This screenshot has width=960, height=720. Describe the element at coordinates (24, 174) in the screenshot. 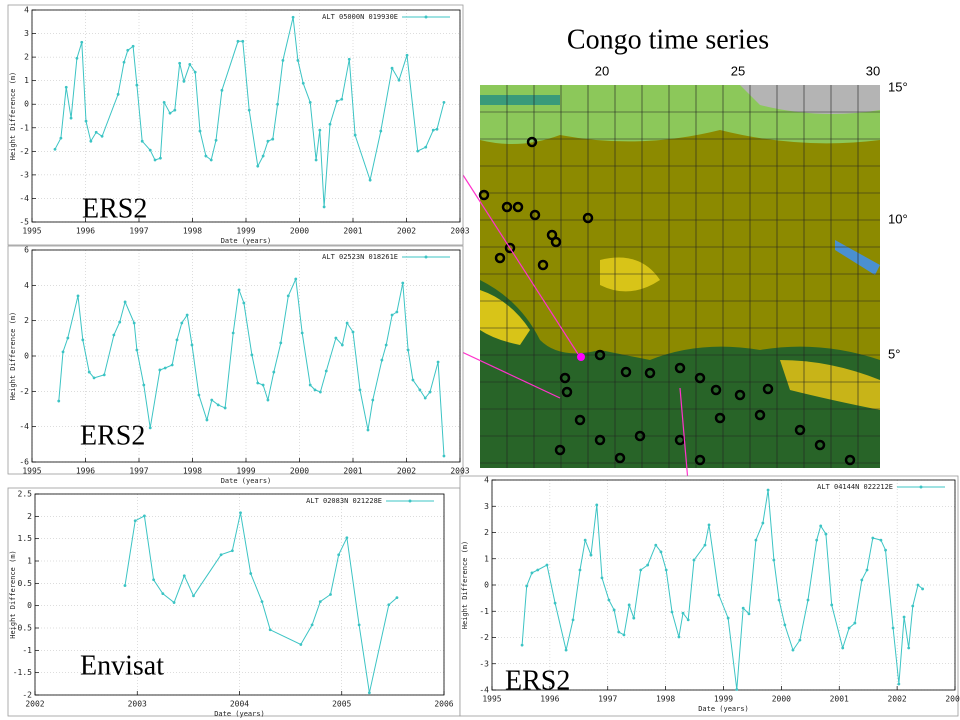

I see `y-tick-label: -3` at that location.